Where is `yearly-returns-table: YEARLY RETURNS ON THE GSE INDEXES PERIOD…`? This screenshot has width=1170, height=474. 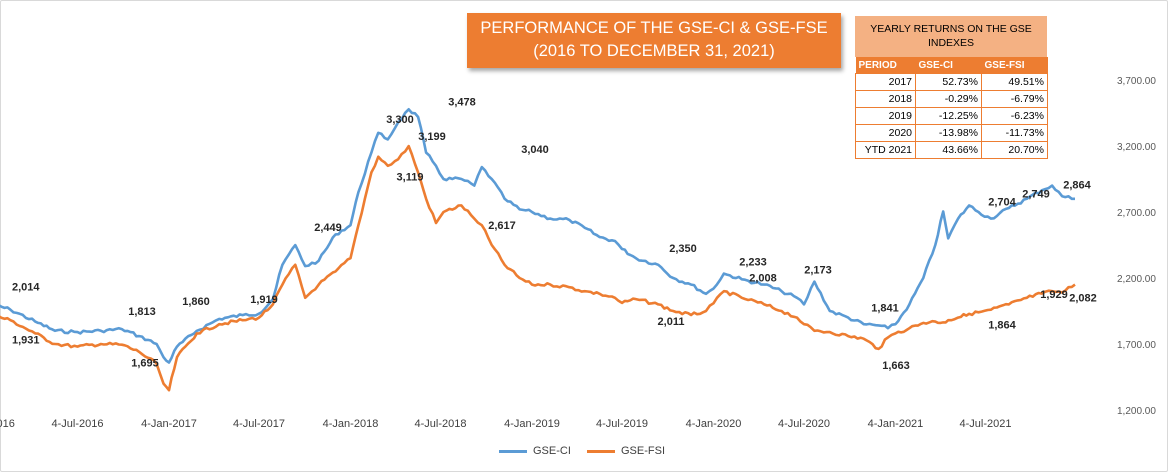 yearly-returns-table: YEARLY RETURNS ON THE GSE INDEXES PERIOD… is located at coordinates (951, 87).